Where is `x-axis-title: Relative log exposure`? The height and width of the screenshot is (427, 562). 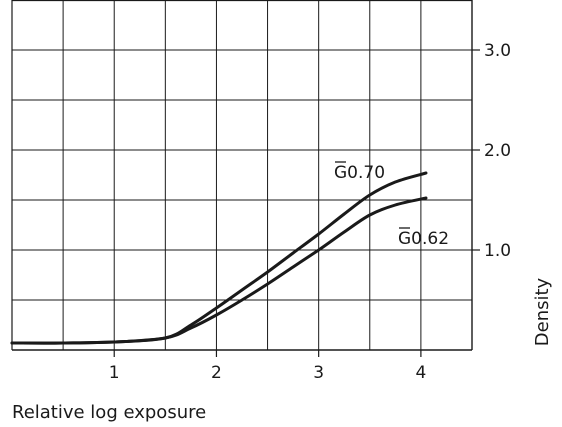
x-axis-title: Relative log exposure is located at coordinates (109, 412).